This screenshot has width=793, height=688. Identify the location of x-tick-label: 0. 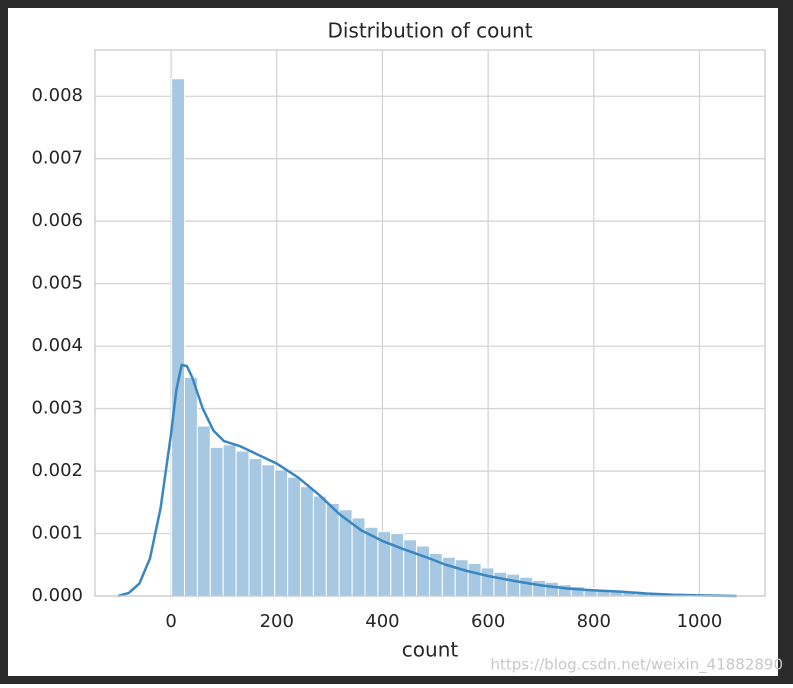
(170, 621).